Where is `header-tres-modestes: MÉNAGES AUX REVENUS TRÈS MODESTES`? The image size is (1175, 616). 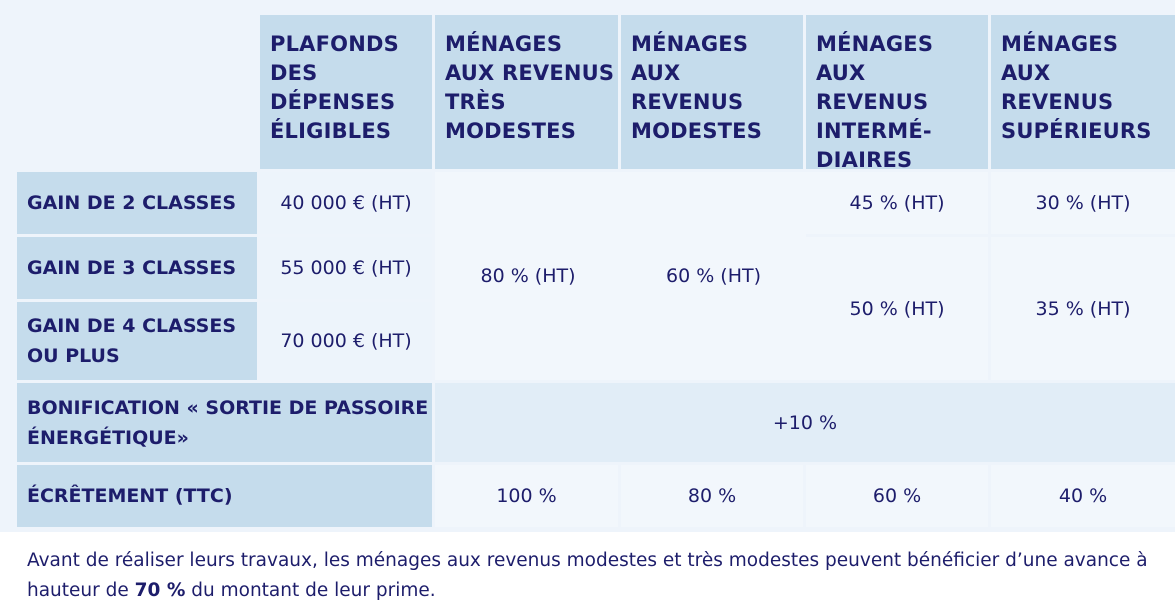 header-tres-modestes: MÉNAGES AUX REVENUS TRÈS MODESTES is located at coordinates (526, 92).